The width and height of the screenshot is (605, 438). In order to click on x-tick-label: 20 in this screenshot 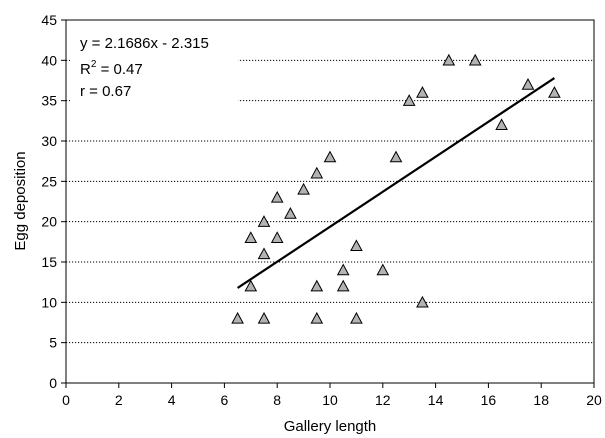, I will do `click(594, 400)`.